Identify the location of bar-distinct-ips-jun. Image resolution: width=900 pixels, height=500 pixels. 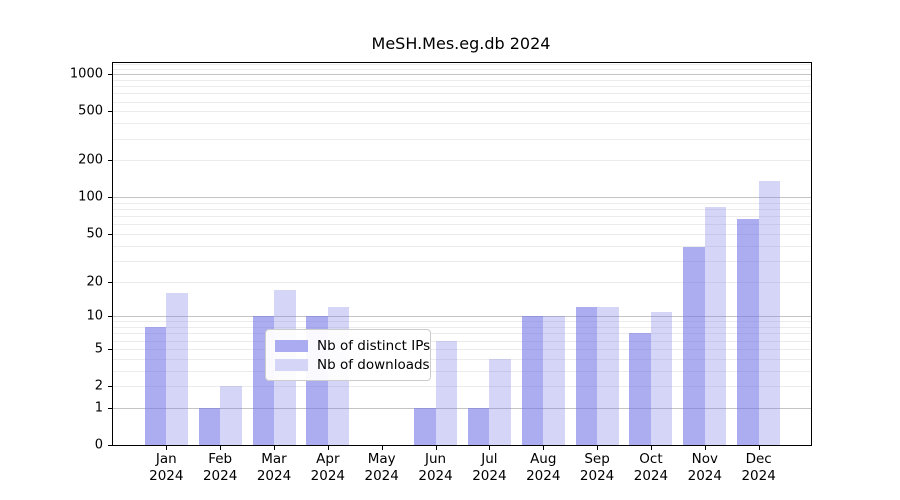
(425, 426).